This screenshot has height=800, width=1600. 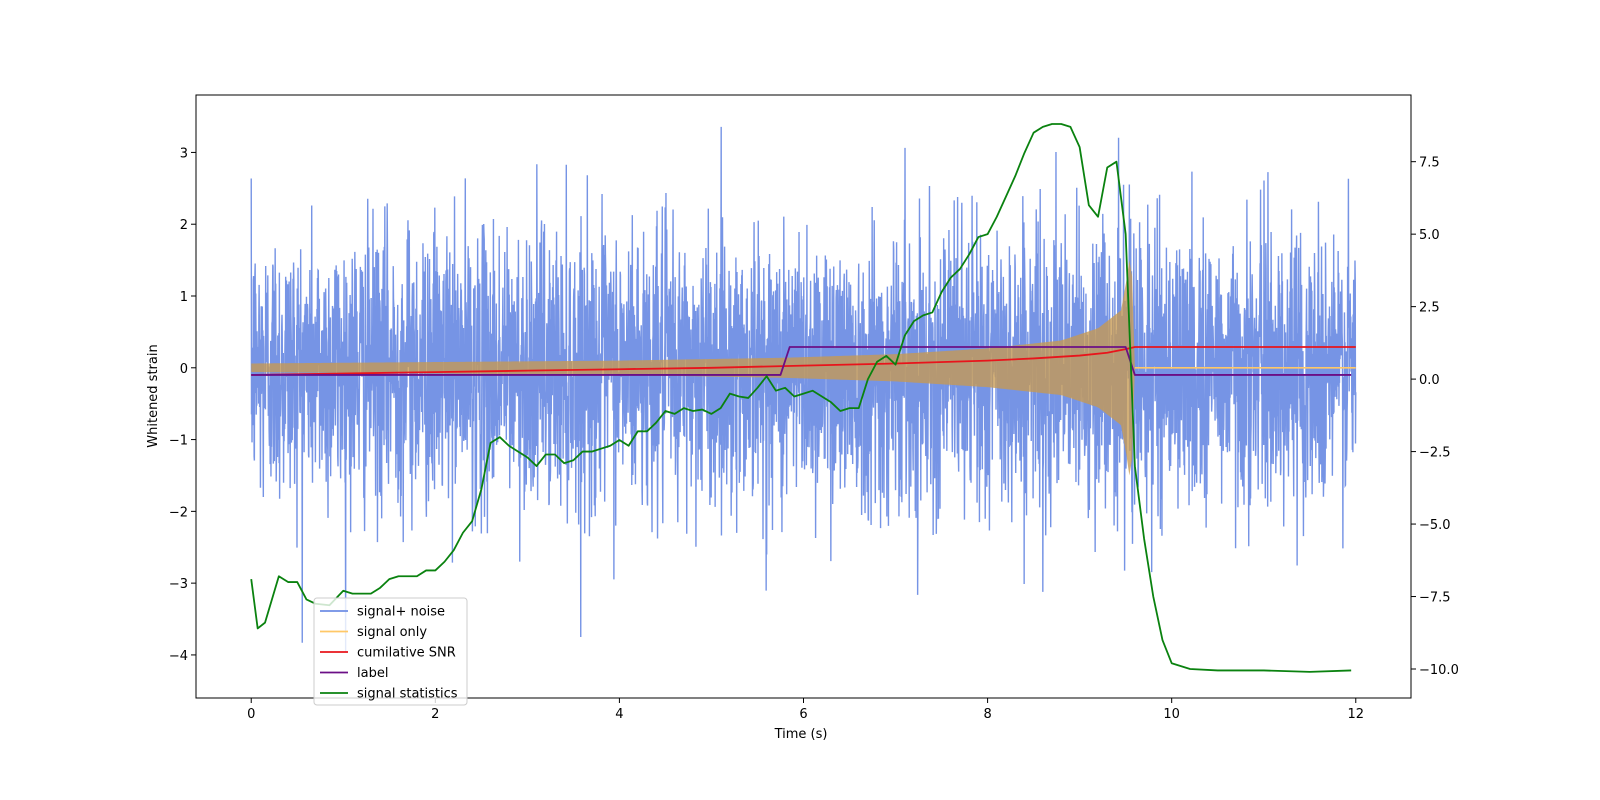 What do you see at coordinates (987, 714) in the screenshot?
I see `x-tick-label: 8` at bounding box center [987, 714].